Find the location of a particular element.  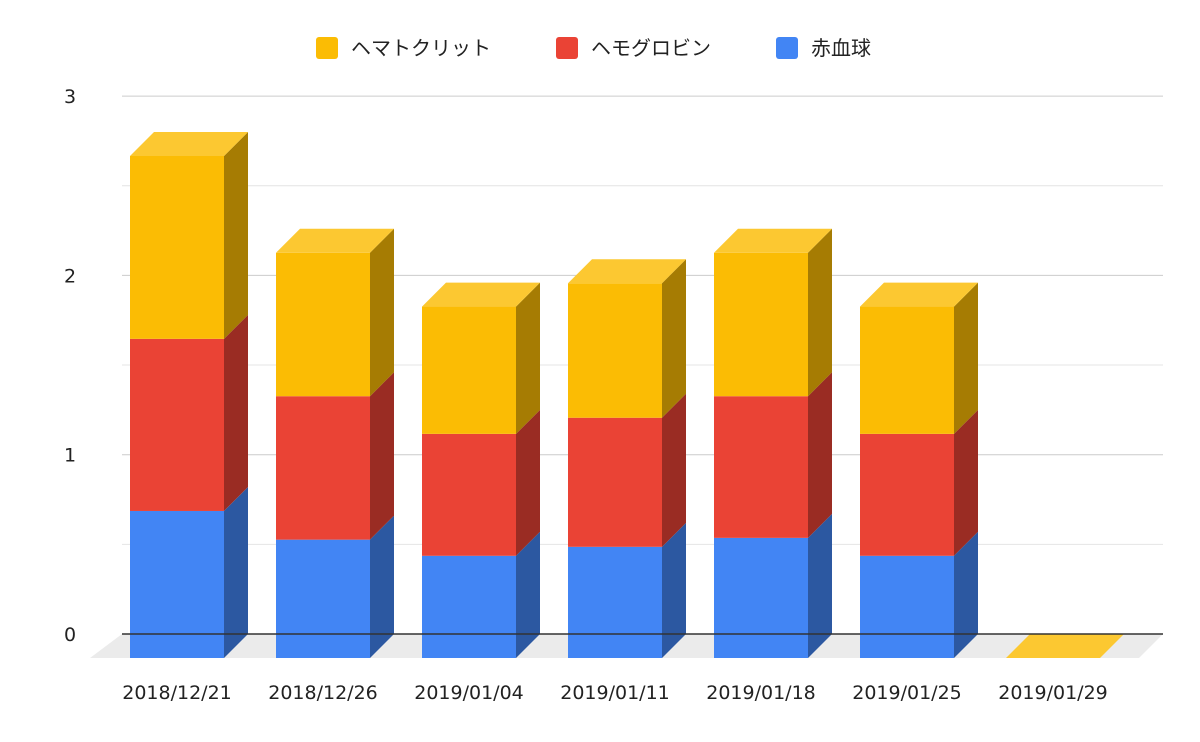

legend-item: ヘマトクリット is located at coordinates (403, 48).